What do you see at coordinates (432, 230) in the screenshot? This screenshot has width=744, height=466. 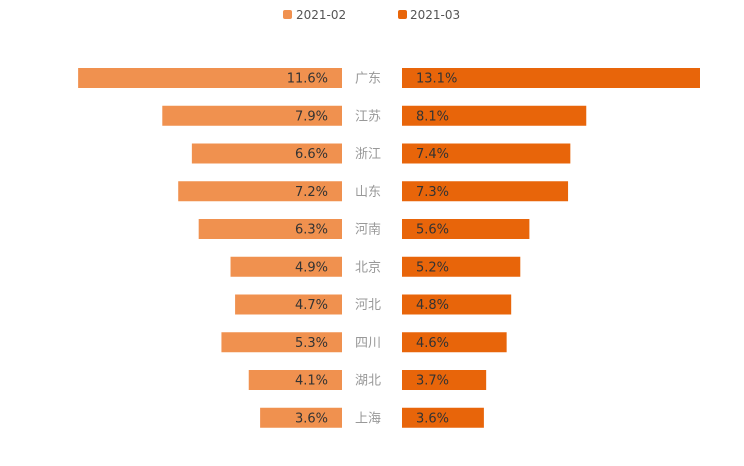 I see `data-label-2021-03-河南: 5.6%` at bounding box center [432, 230].